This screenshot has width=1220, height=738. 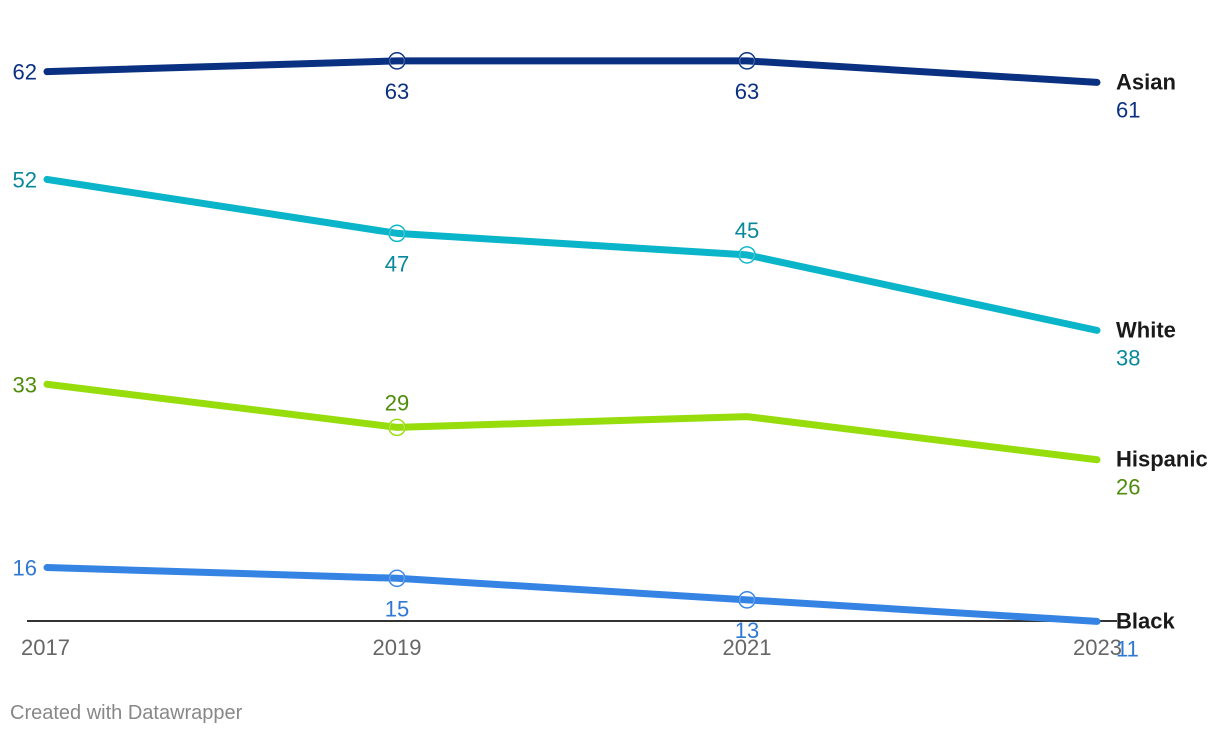 What do you see at coordinates (1128, 357) in the screenshot?
I see `data-label: 38` at bounding box center [1128, 357].